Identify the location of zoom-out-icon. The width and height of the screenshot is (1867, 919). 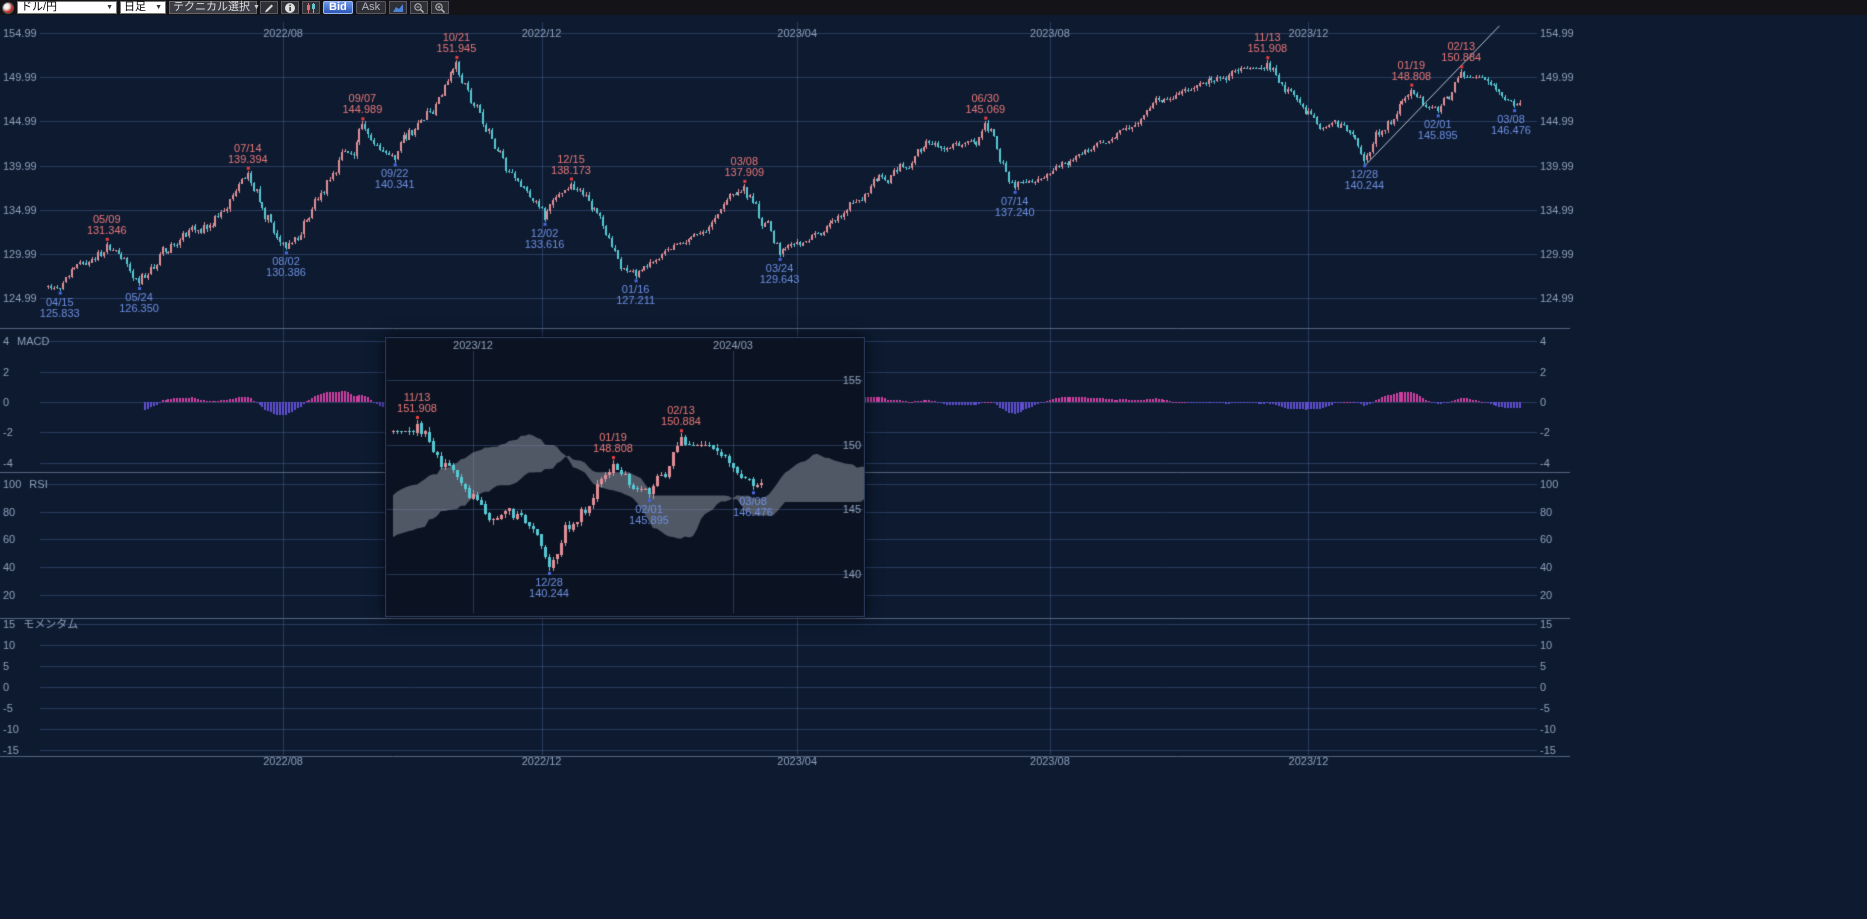
(419, 7).